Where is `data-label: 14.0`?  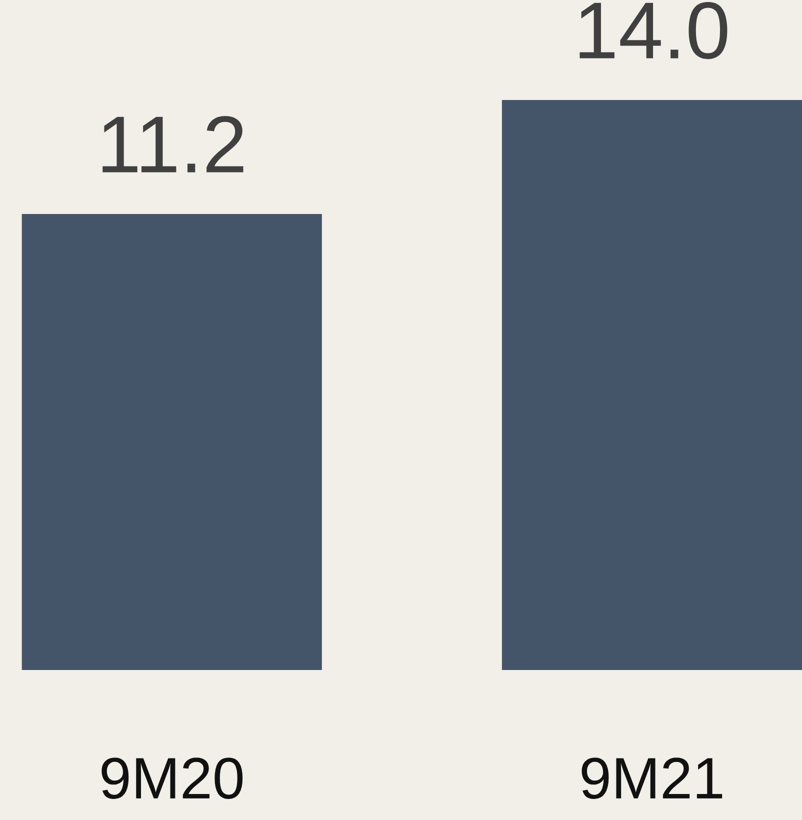 data-label: 14.0 is located at coordinates (654, 31).